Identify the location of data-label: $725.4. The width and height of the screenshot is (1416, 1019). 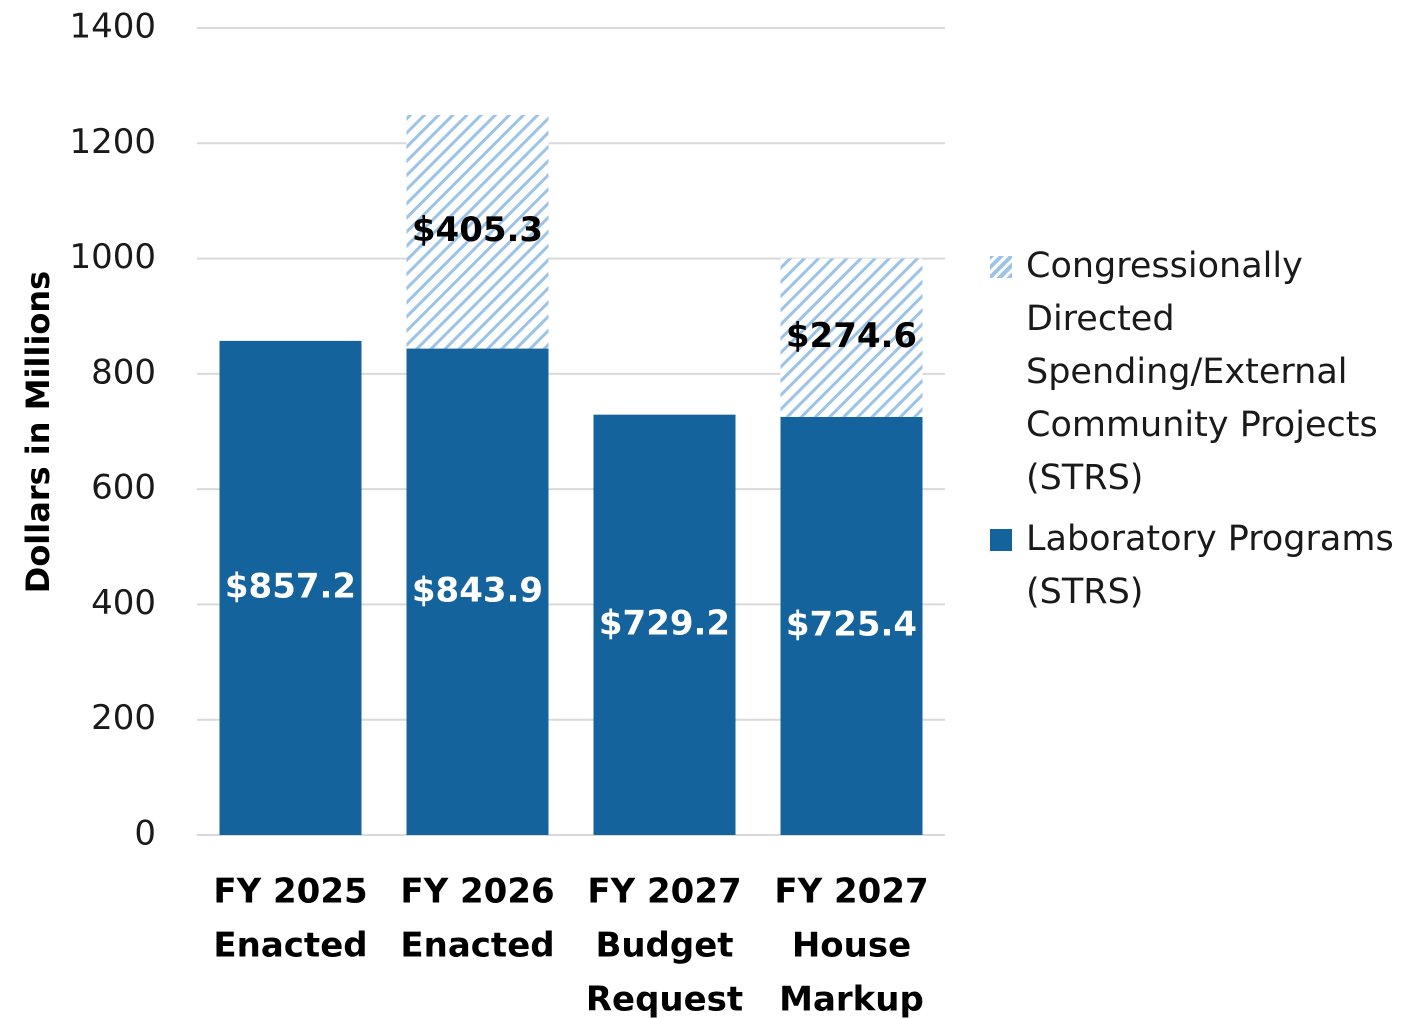
(851, 624).